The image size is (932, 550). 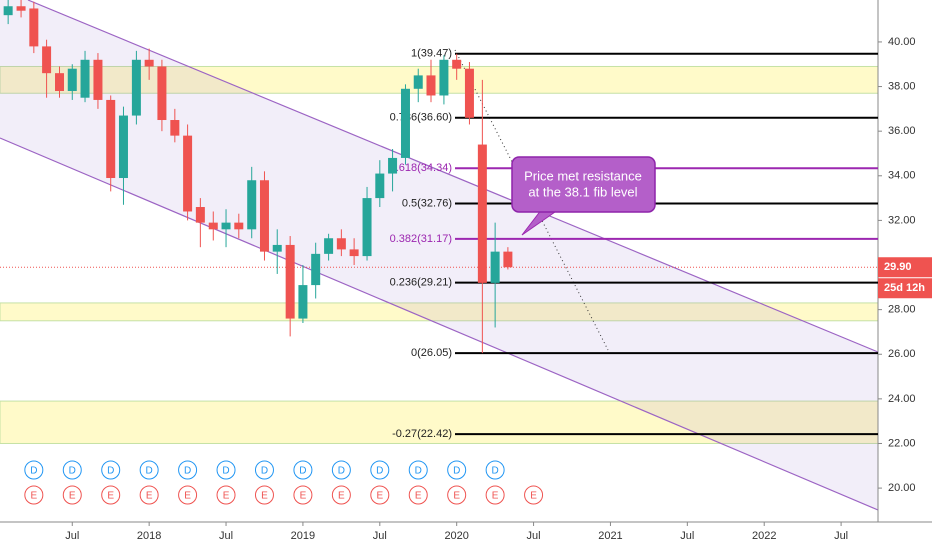 What do you see at coordinates (902, 399) in the screenshot?
I see `y-tick-label: 24.00` at bounding box center [902, 399].